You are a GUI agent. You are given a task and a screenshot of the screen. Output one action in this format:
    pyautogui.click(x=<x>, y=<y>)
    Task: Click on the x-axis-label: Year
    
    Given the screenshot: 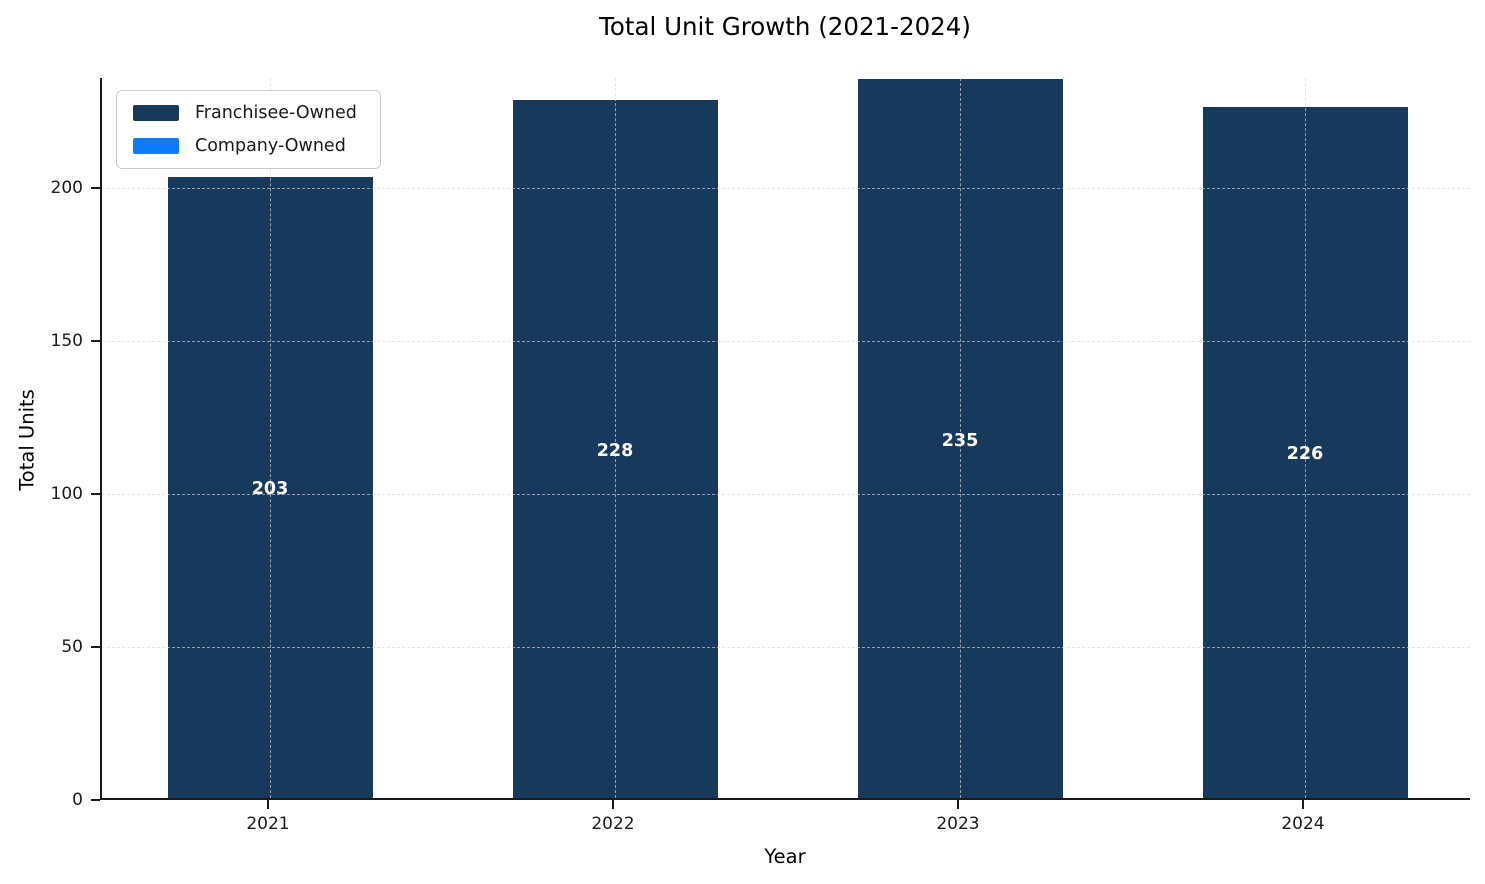 What is the action you would take?
    pyautogui.click(x=785, y=856)
    